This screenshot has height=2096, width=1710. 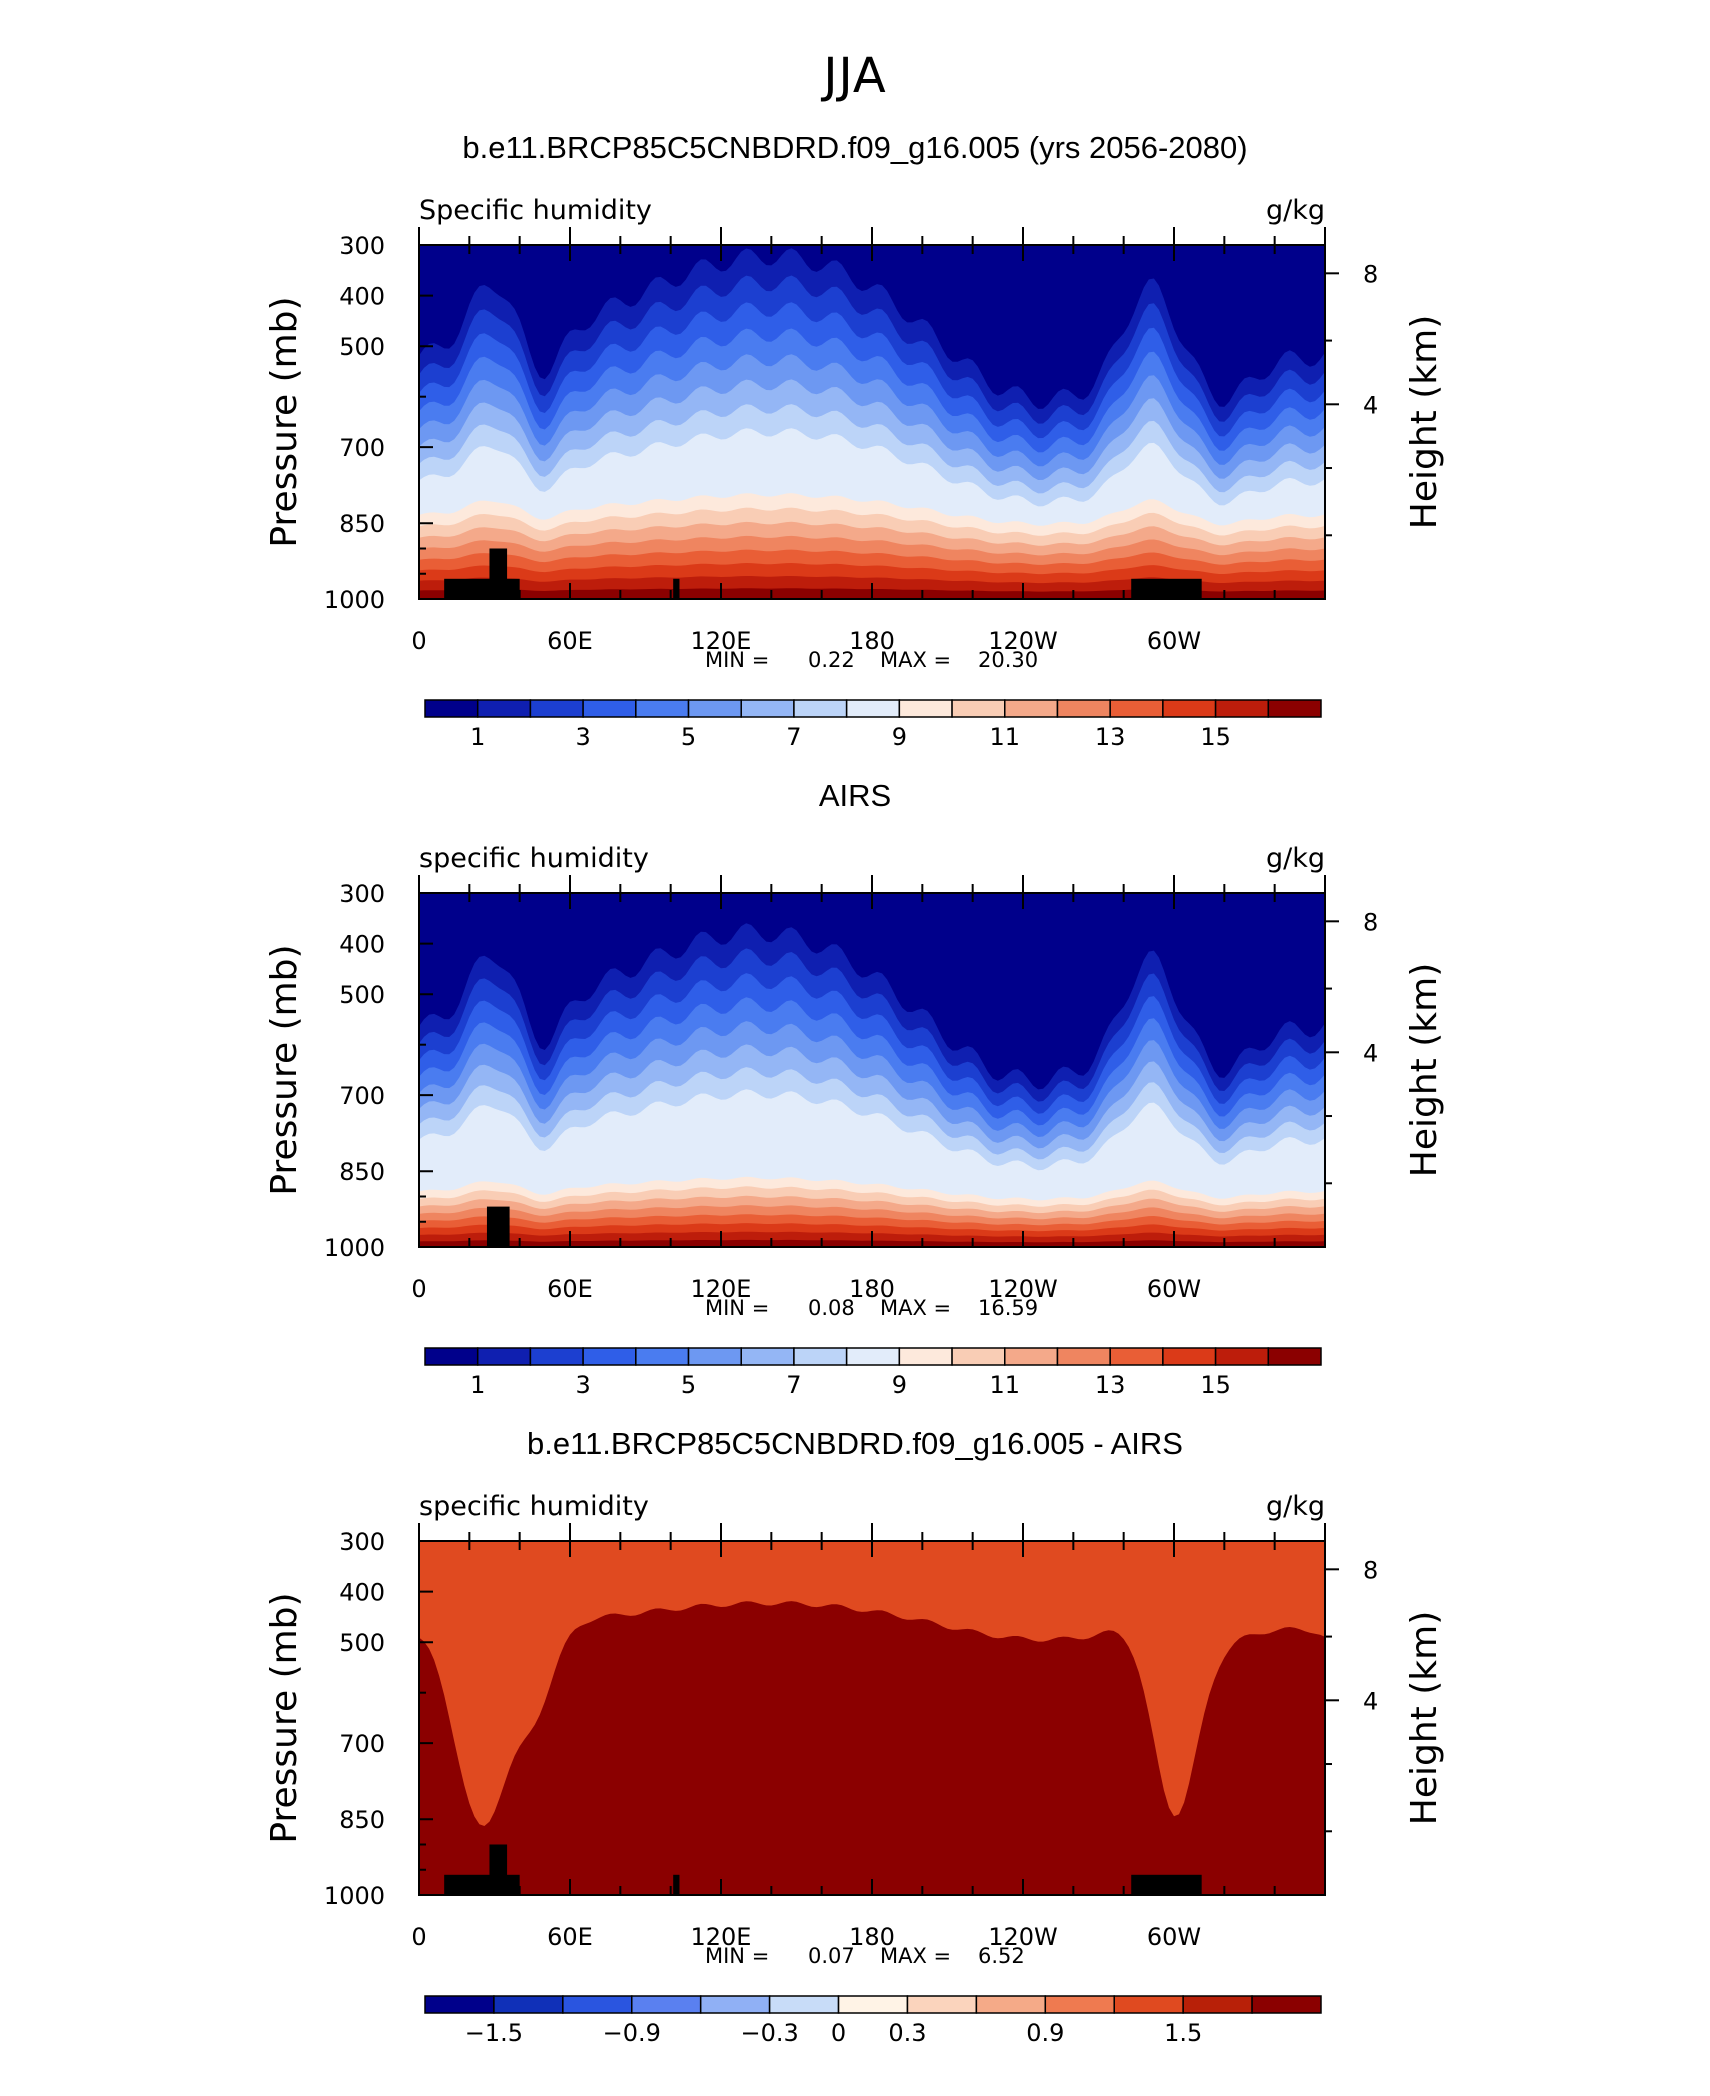 I want to click on y-axis-title-right: Height (km), so click(x=1424, y=1070).